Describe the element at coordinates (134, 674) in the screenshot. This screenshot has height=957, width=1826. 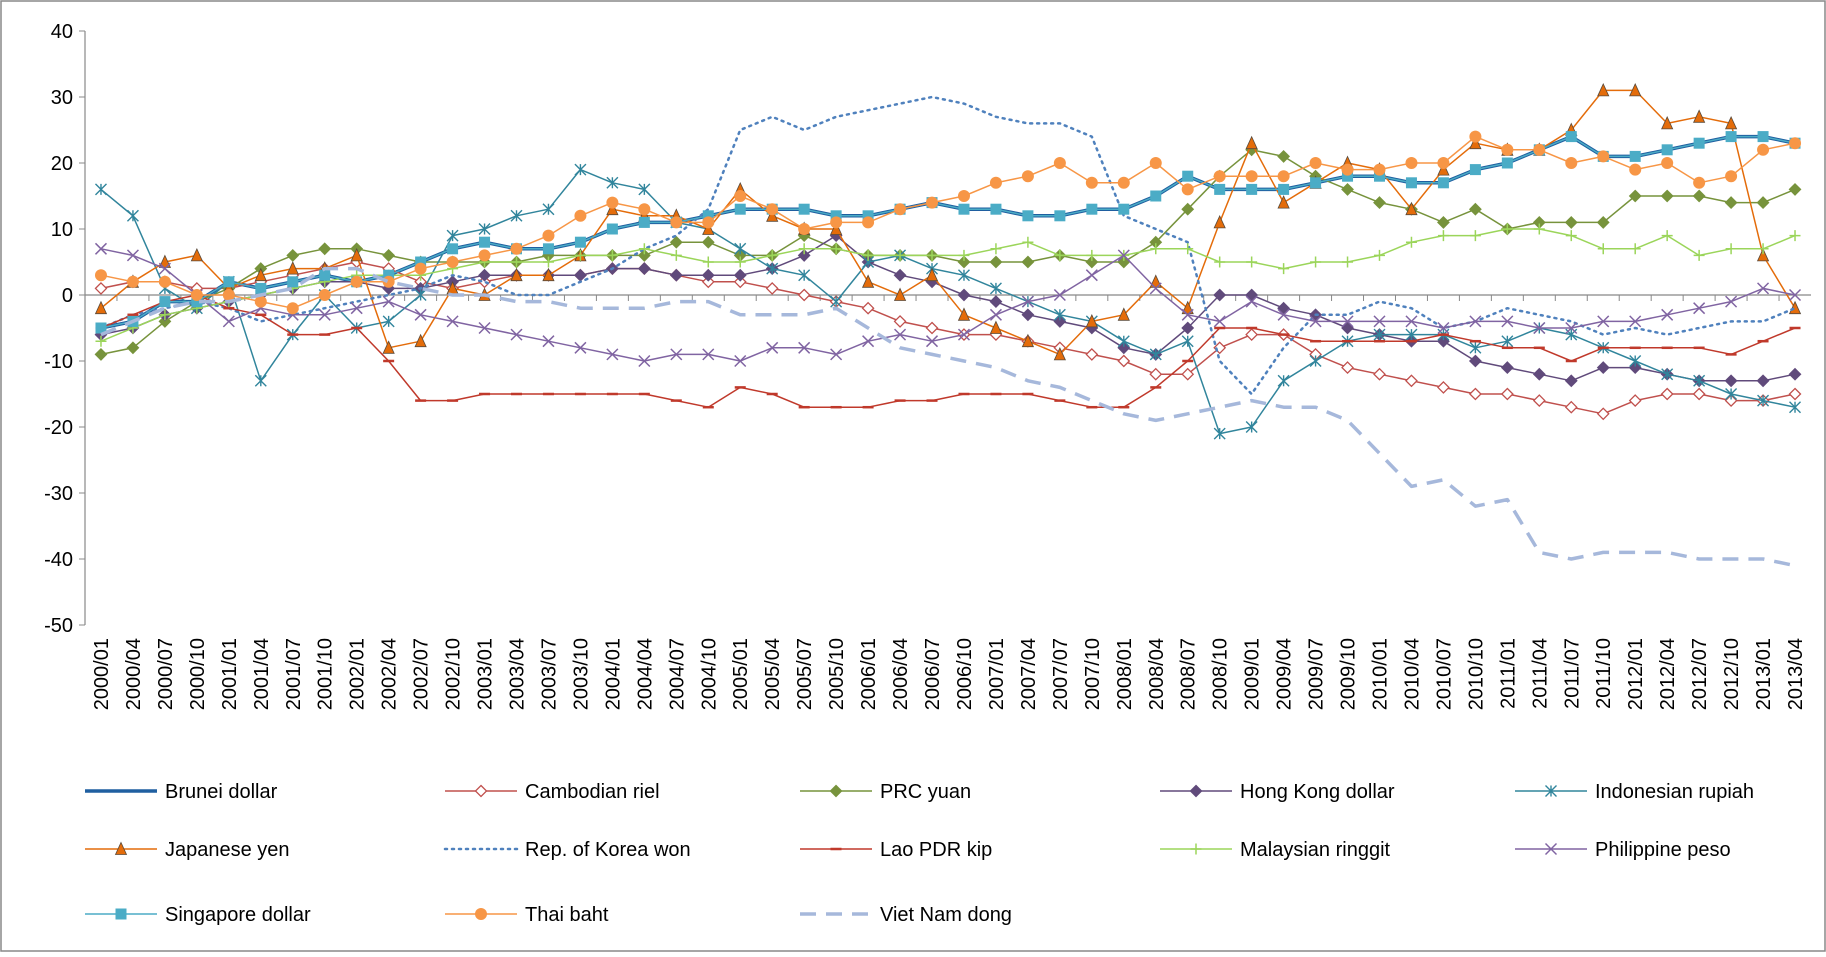
I see `x-tick-label: 2000/04` at that location.